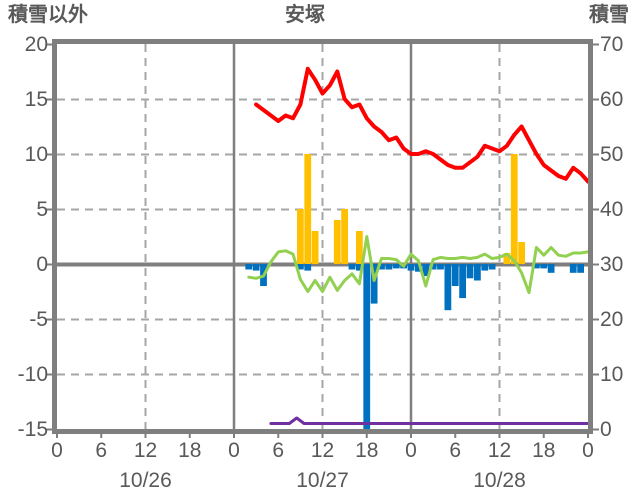  I want to click on right-tick-label: 0, so click(606, 429).